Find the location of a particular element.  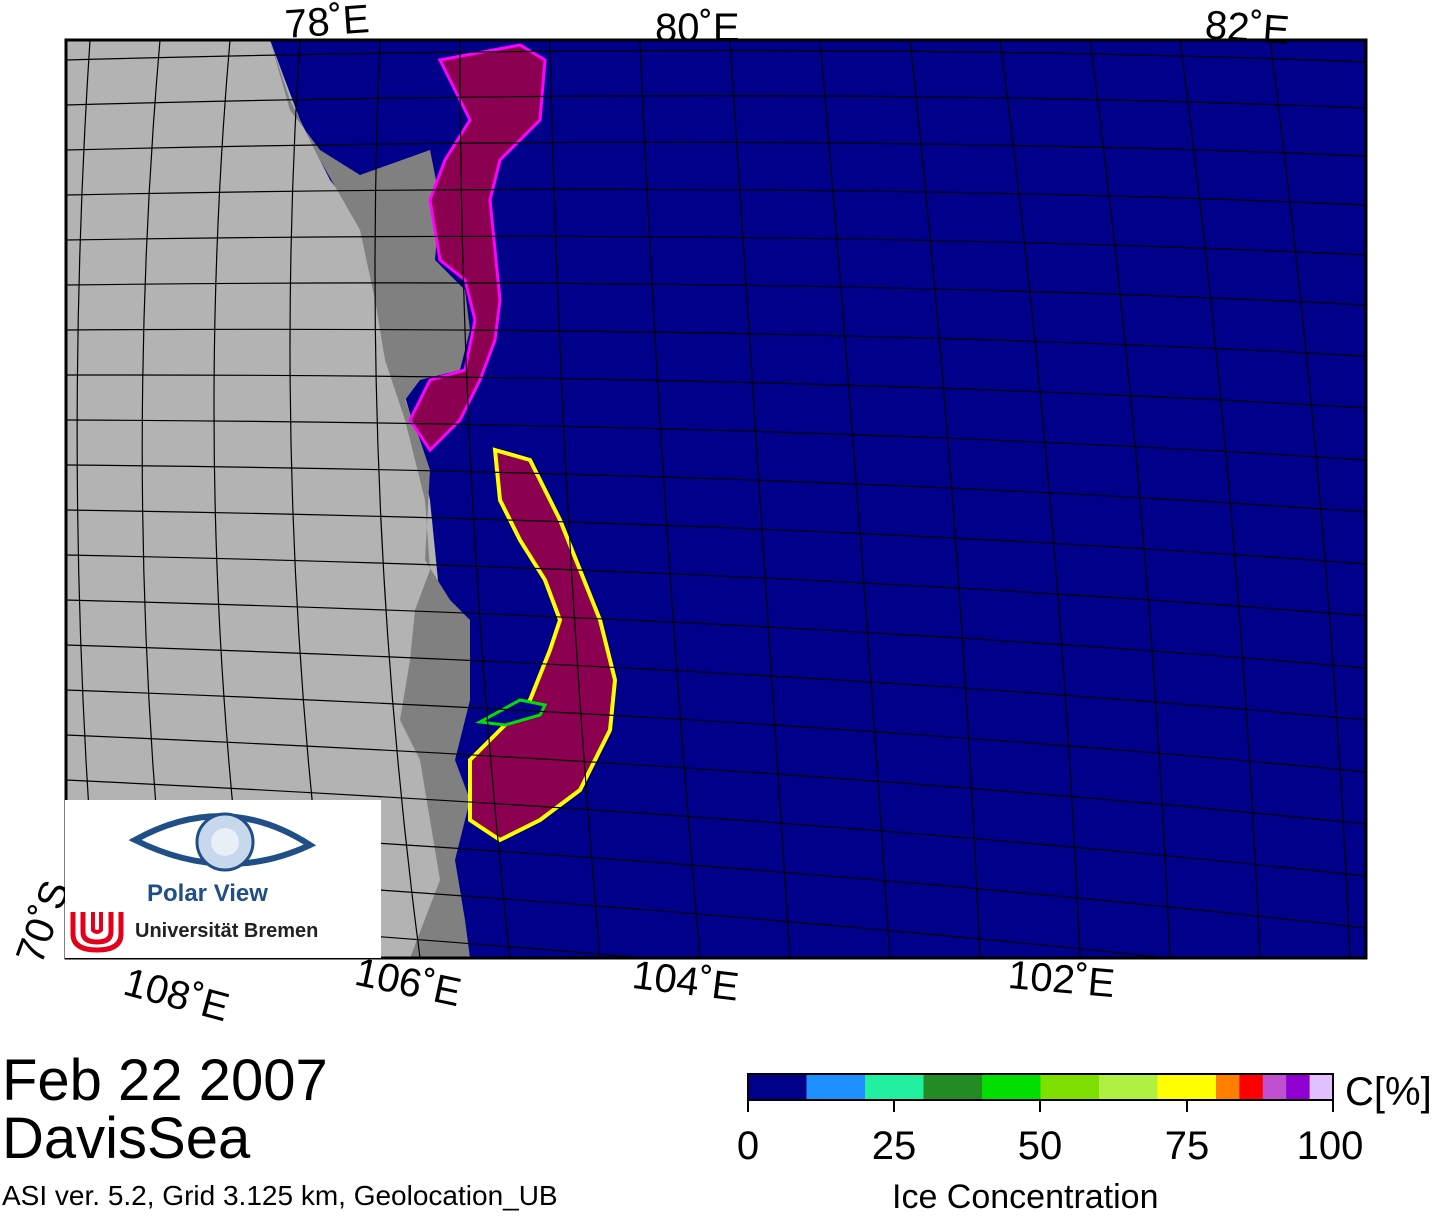

logo-subtitle: Universität Bremen is located at coordinates (227, 931).